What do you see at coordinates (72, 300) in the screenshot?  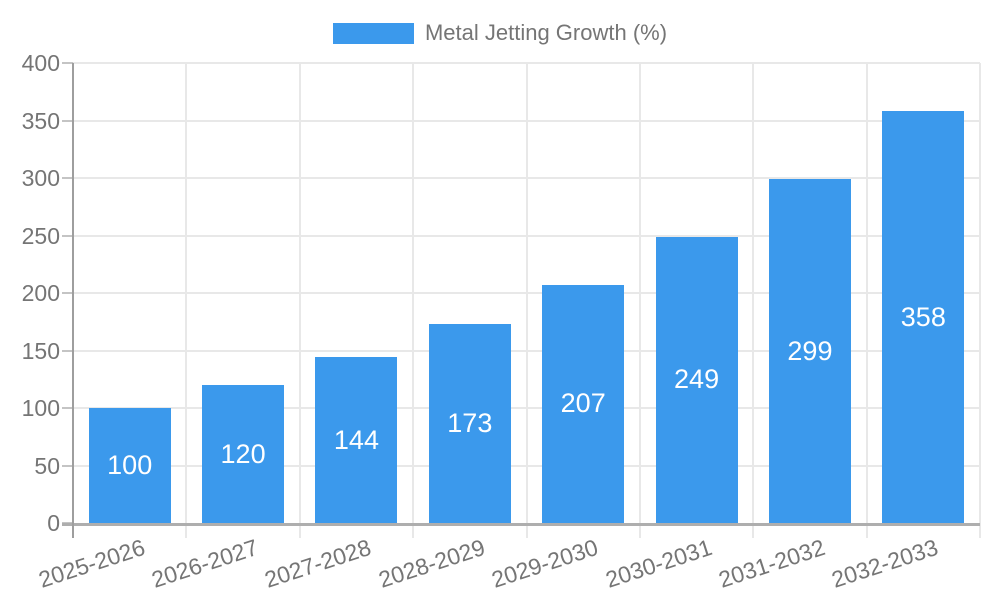 I see `y-axis-line` at bounding box center [72, 300].